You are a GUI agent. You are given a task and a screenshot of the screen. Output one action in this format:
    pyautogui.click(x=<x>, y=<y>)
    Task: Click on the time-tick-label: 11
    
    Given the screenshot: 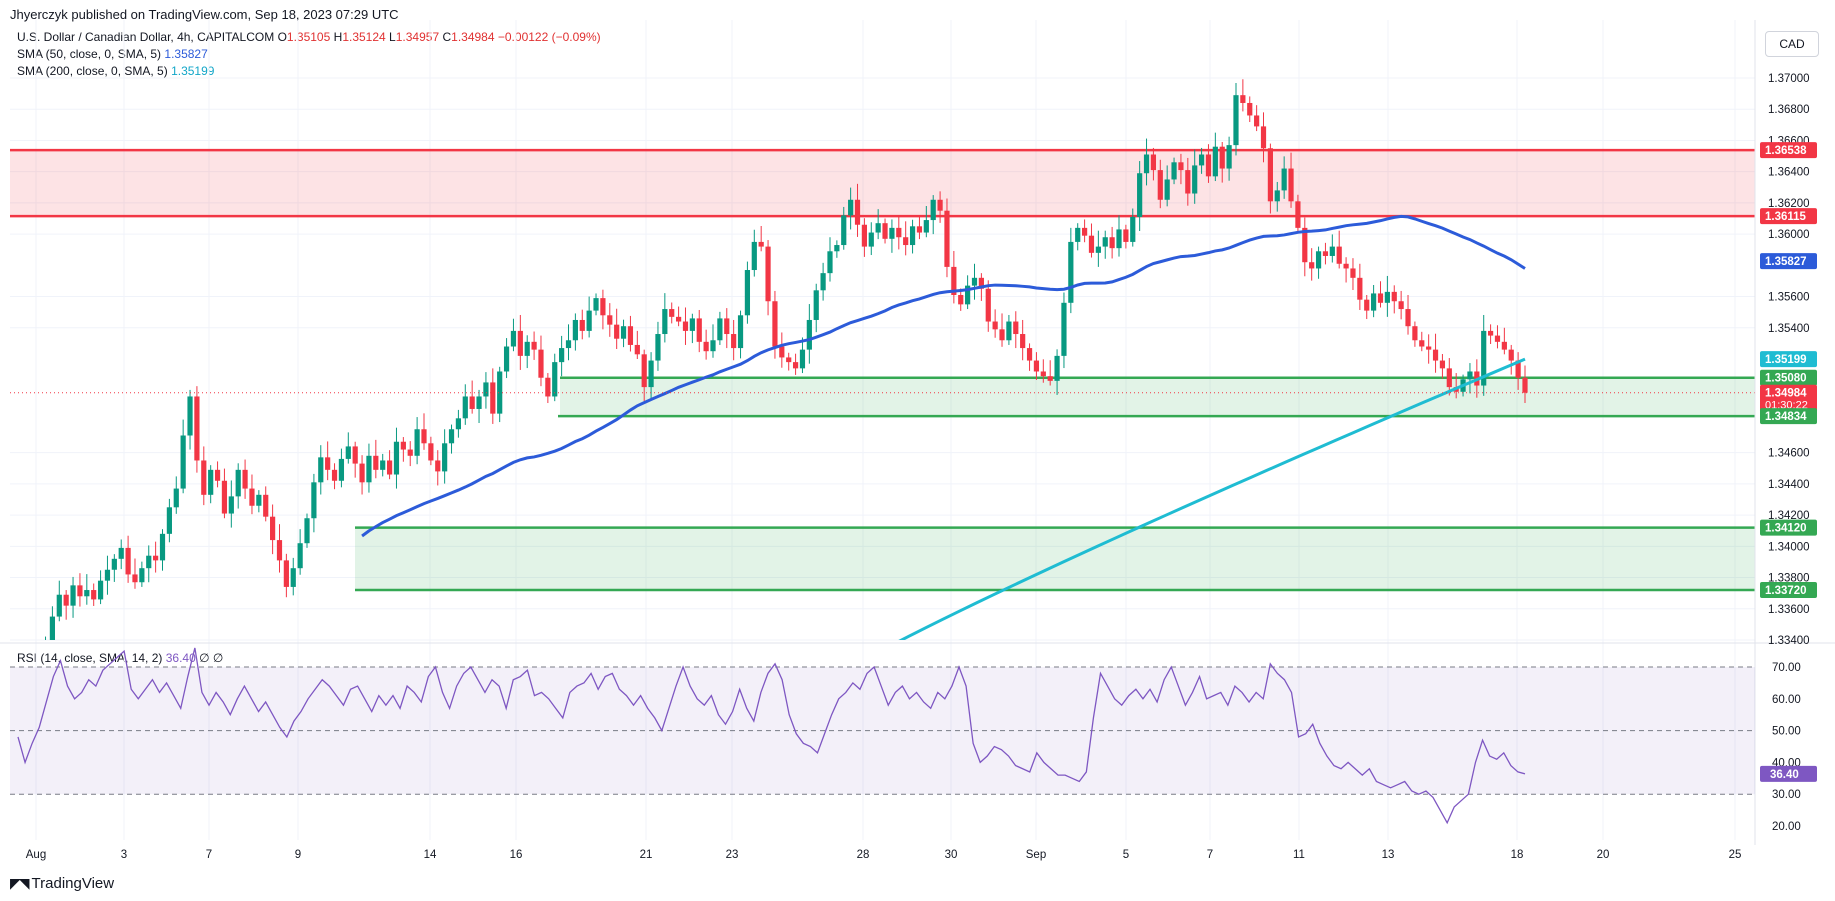 What is the action you would take?
    pyautogui.click(x=1299, y=855)
    